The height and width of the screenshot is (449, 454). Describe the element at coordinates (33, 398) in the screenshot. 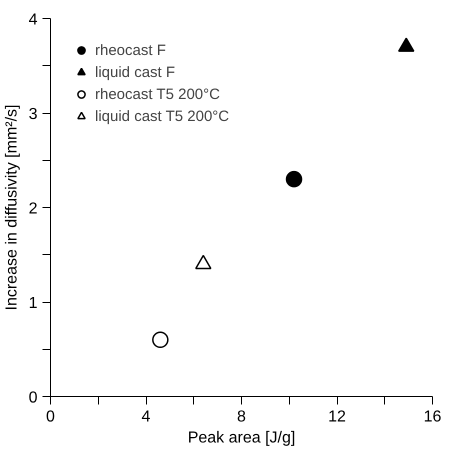

I see `y-tick-label: 0` at that location.